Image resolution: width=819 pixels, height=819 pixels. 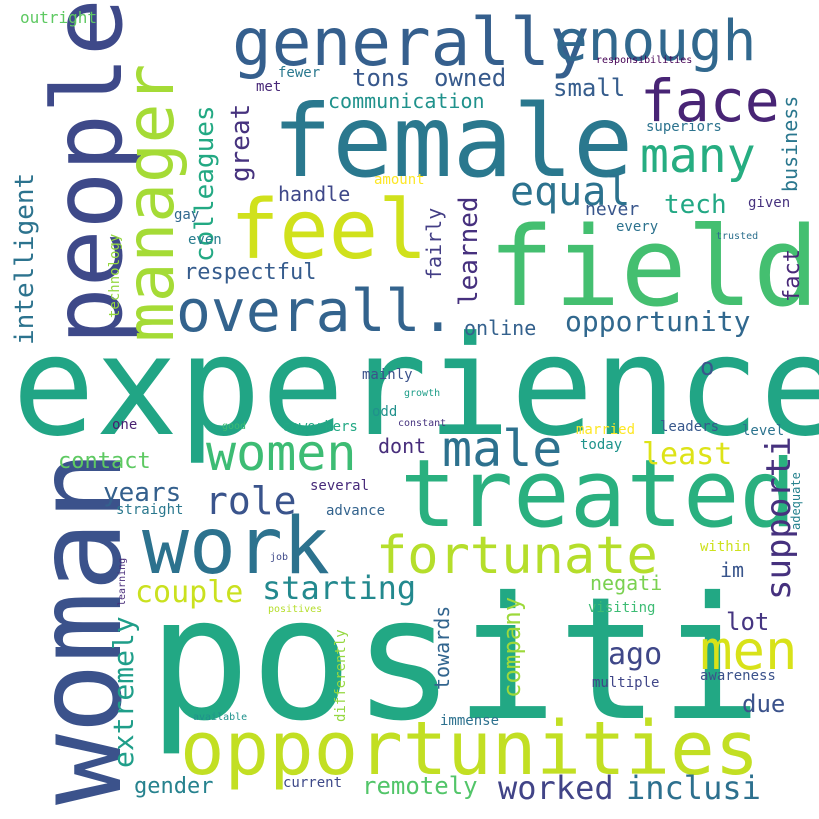 What do you see at coordinates (422, 423) in the screenshot?
I see `cloud-word: constant` at bounding box center [422, 423].